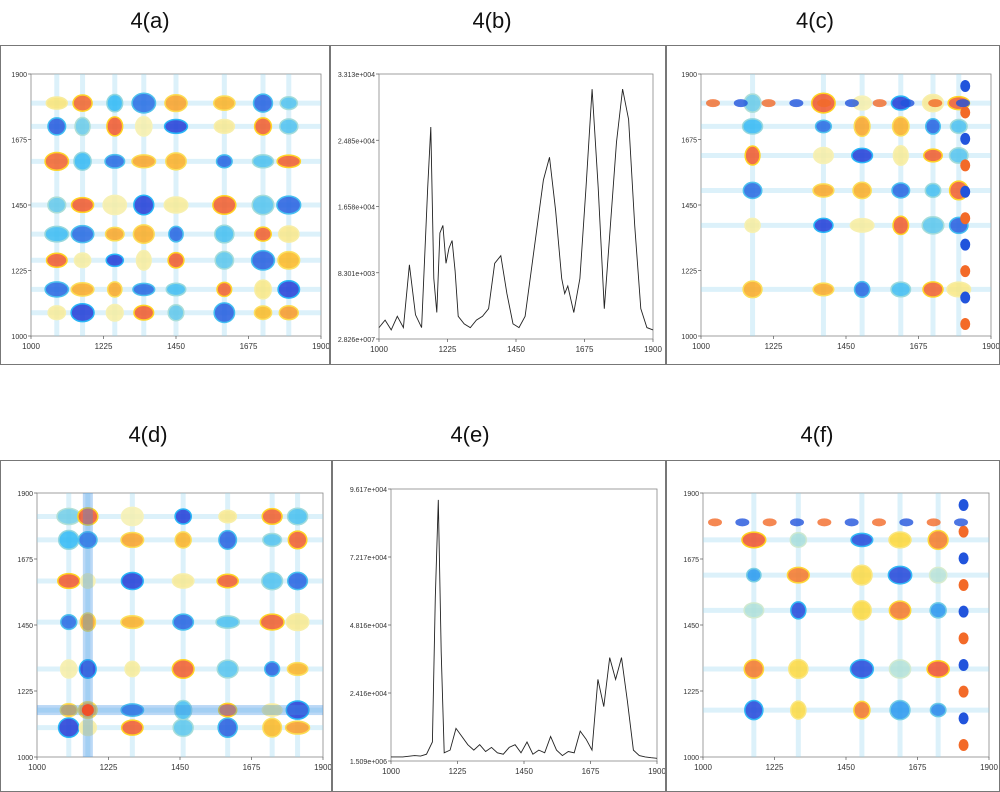 The height and width of the screenshot is (792, 1000). I want to click on chart-panel-c: 1000 1225 1450 1675 1900 1900 1675 1450 1225 1000, so click(833, 205).